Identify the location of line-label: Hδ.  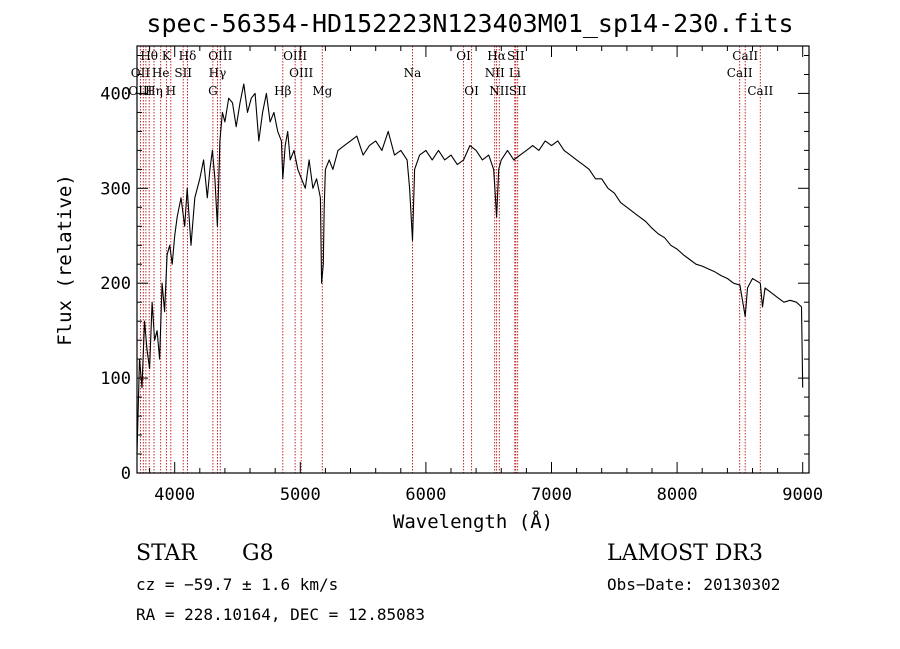
(188, 56).